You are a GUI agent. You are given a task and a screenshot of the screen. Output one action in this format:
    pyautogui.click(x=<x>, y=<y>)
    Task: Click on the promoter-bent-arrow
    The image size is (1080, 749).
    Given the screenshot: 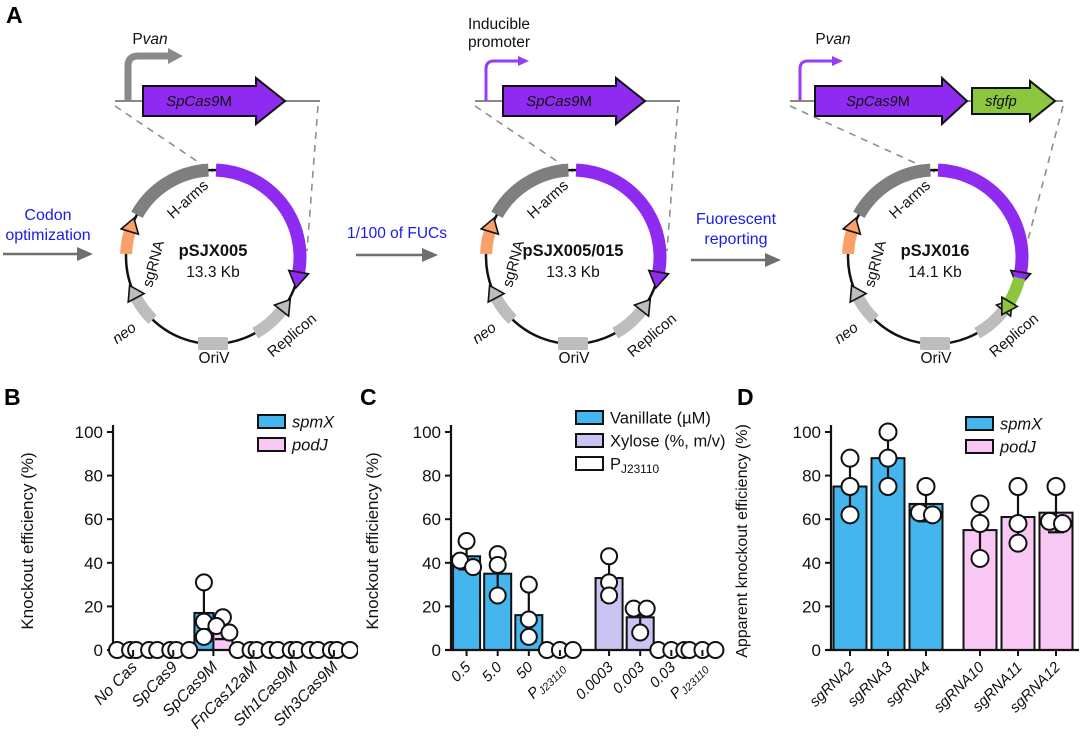 What is the action you would take?
    pyautogui.click(x=501, y=80)
    